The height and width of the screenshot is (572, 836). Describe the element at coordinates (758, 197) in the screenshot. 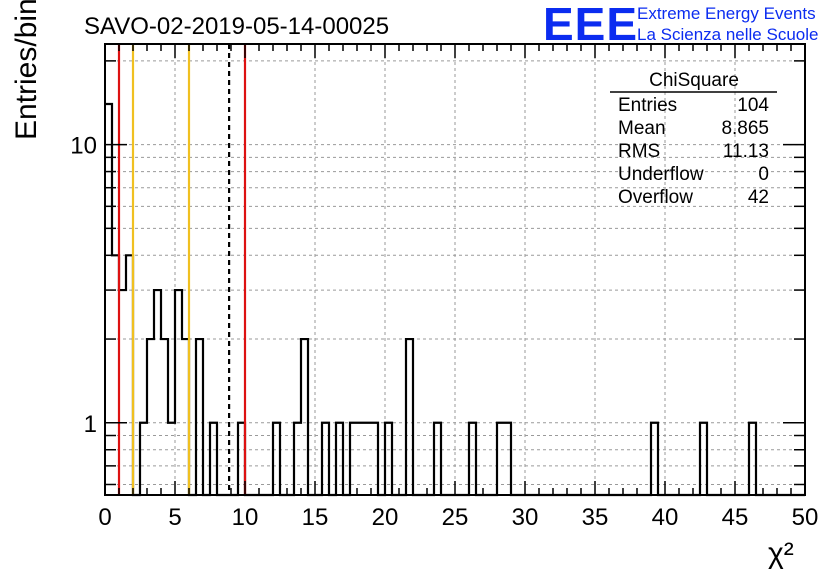

I see `stats-value: 42` at that location.